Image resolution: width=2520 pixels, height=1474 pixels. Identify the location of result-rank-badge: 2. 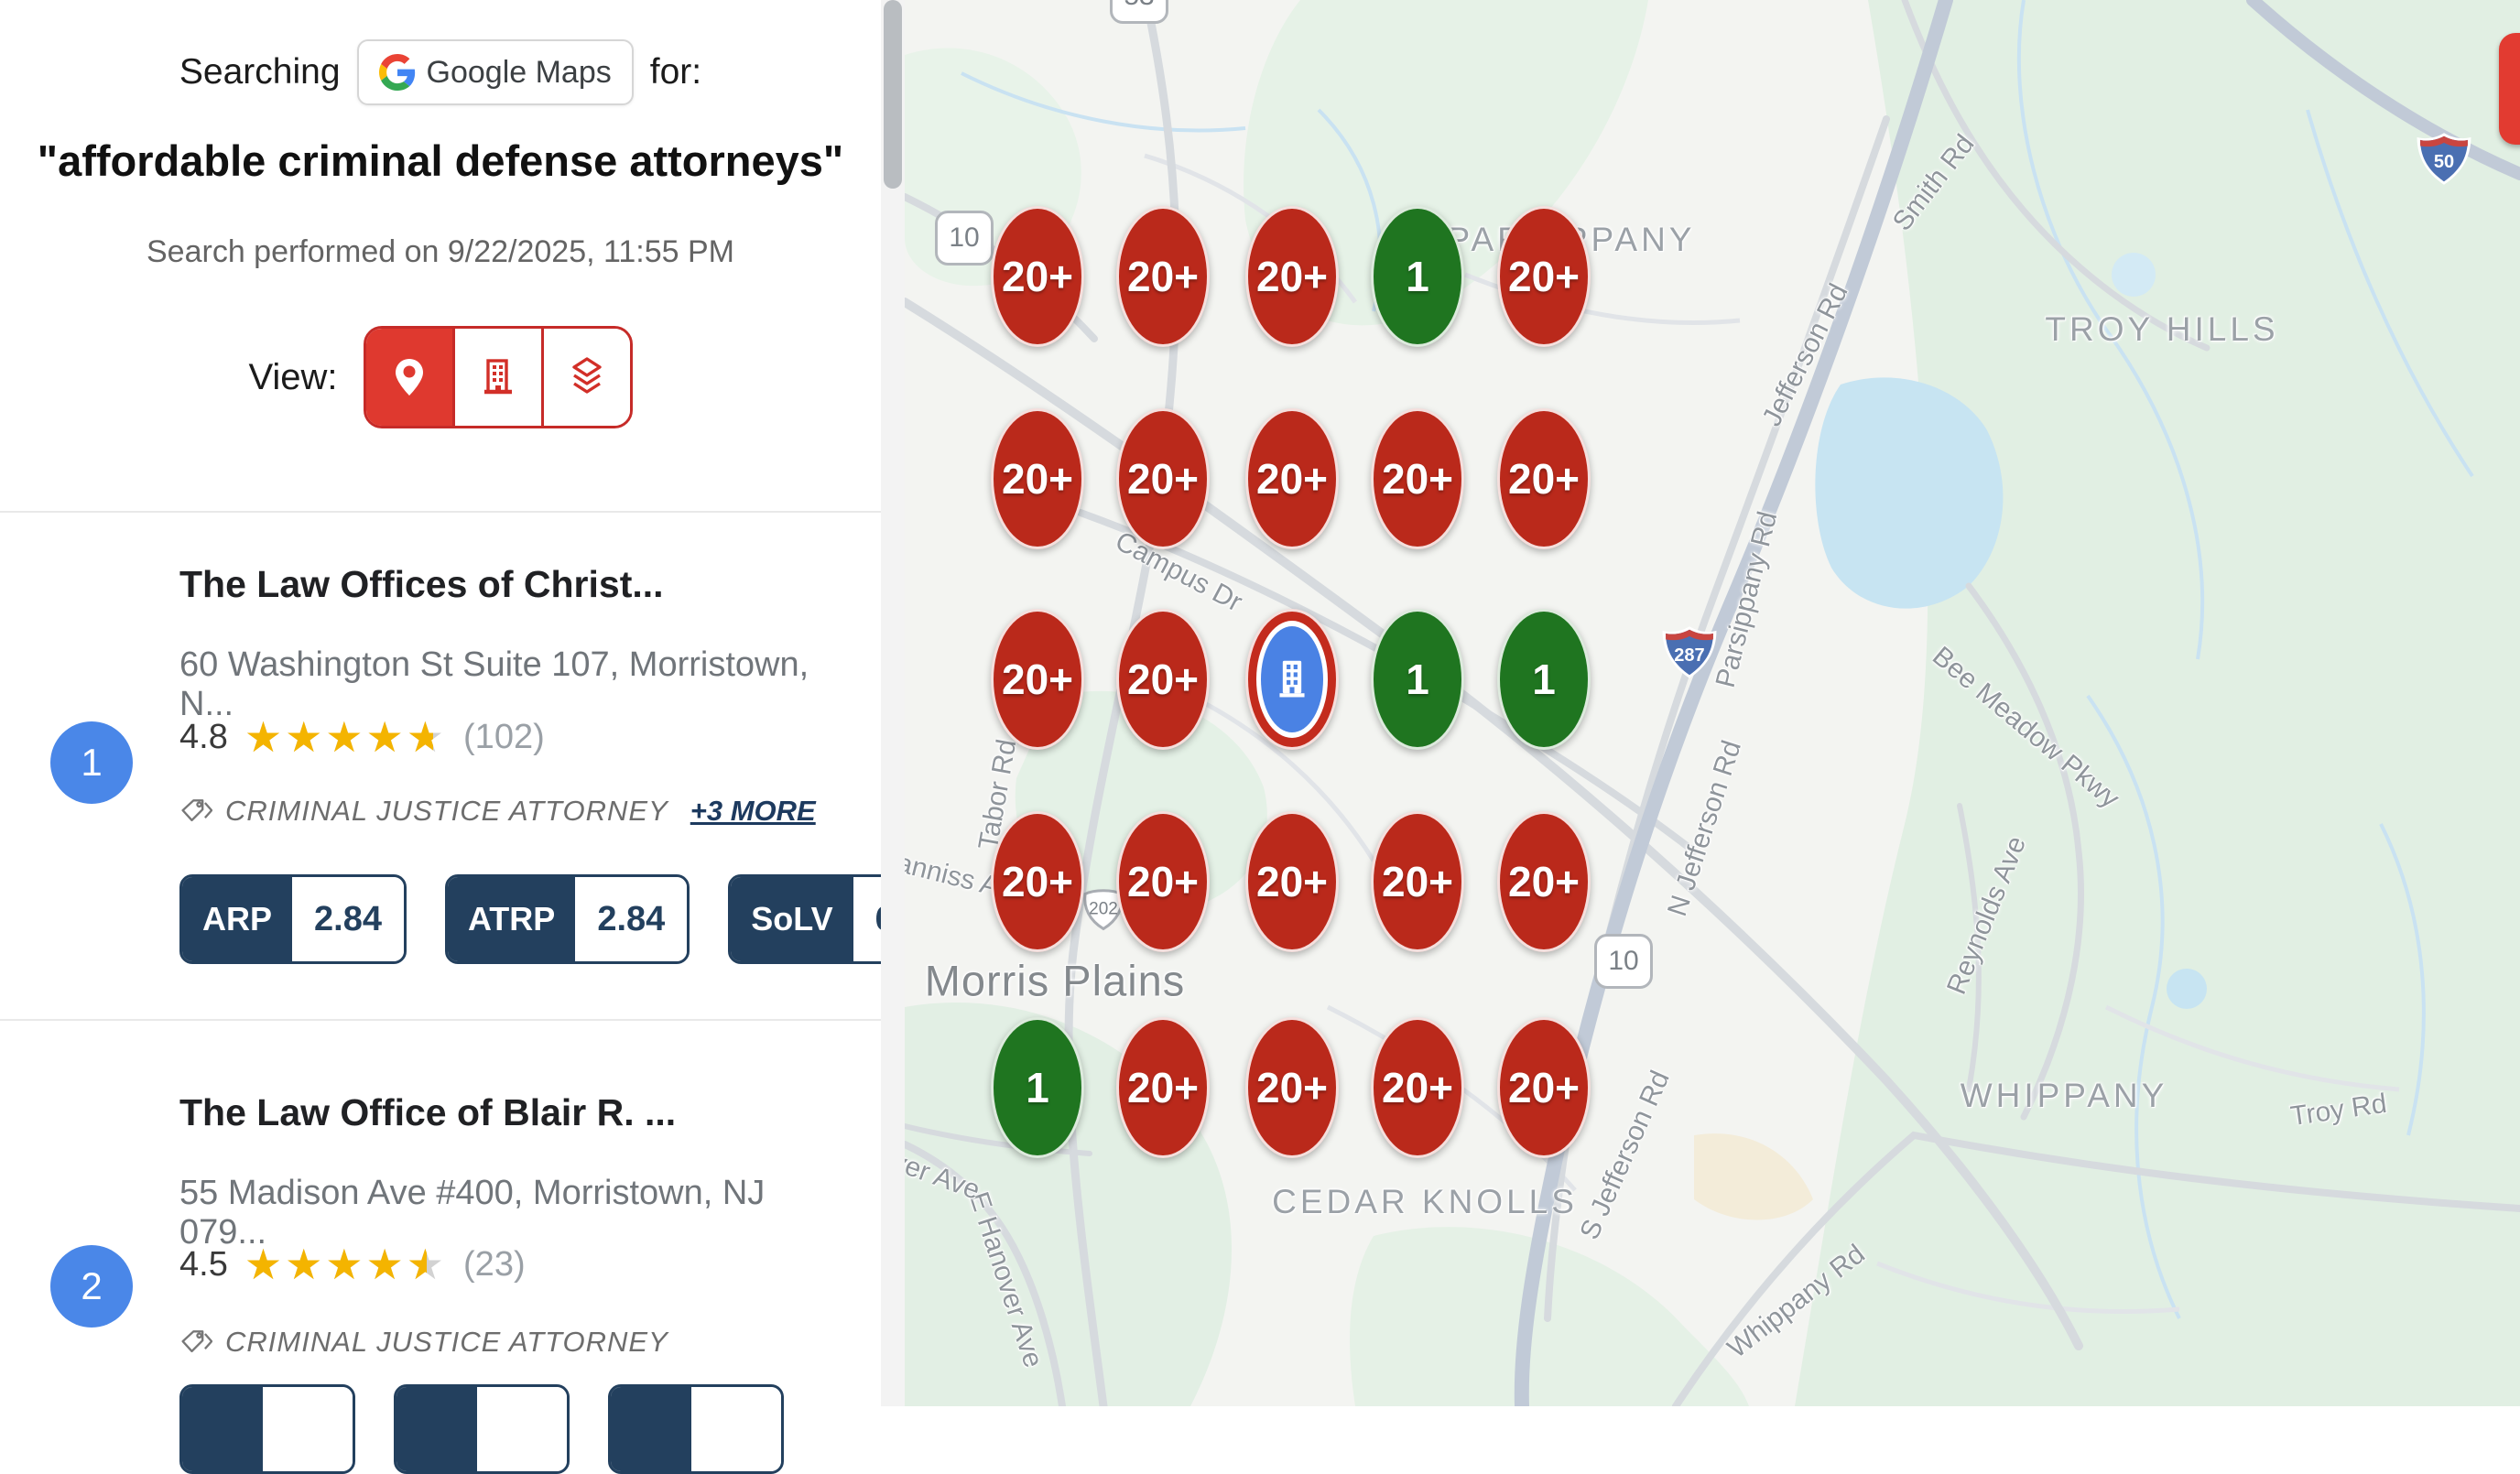
(91, 1286).